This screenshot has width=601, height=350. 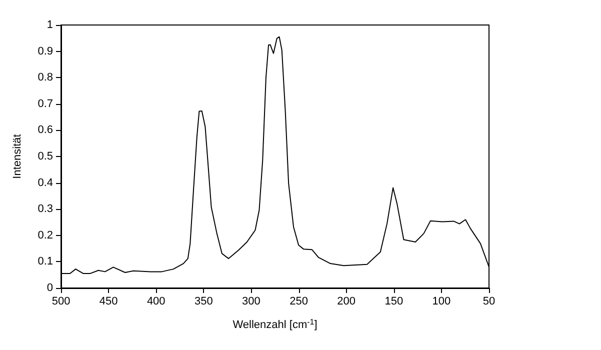 What do you see at coordinates (45, 51) in the screenshot?
I see `y-tick-label: 0.9` at bounding box center [45, 51].